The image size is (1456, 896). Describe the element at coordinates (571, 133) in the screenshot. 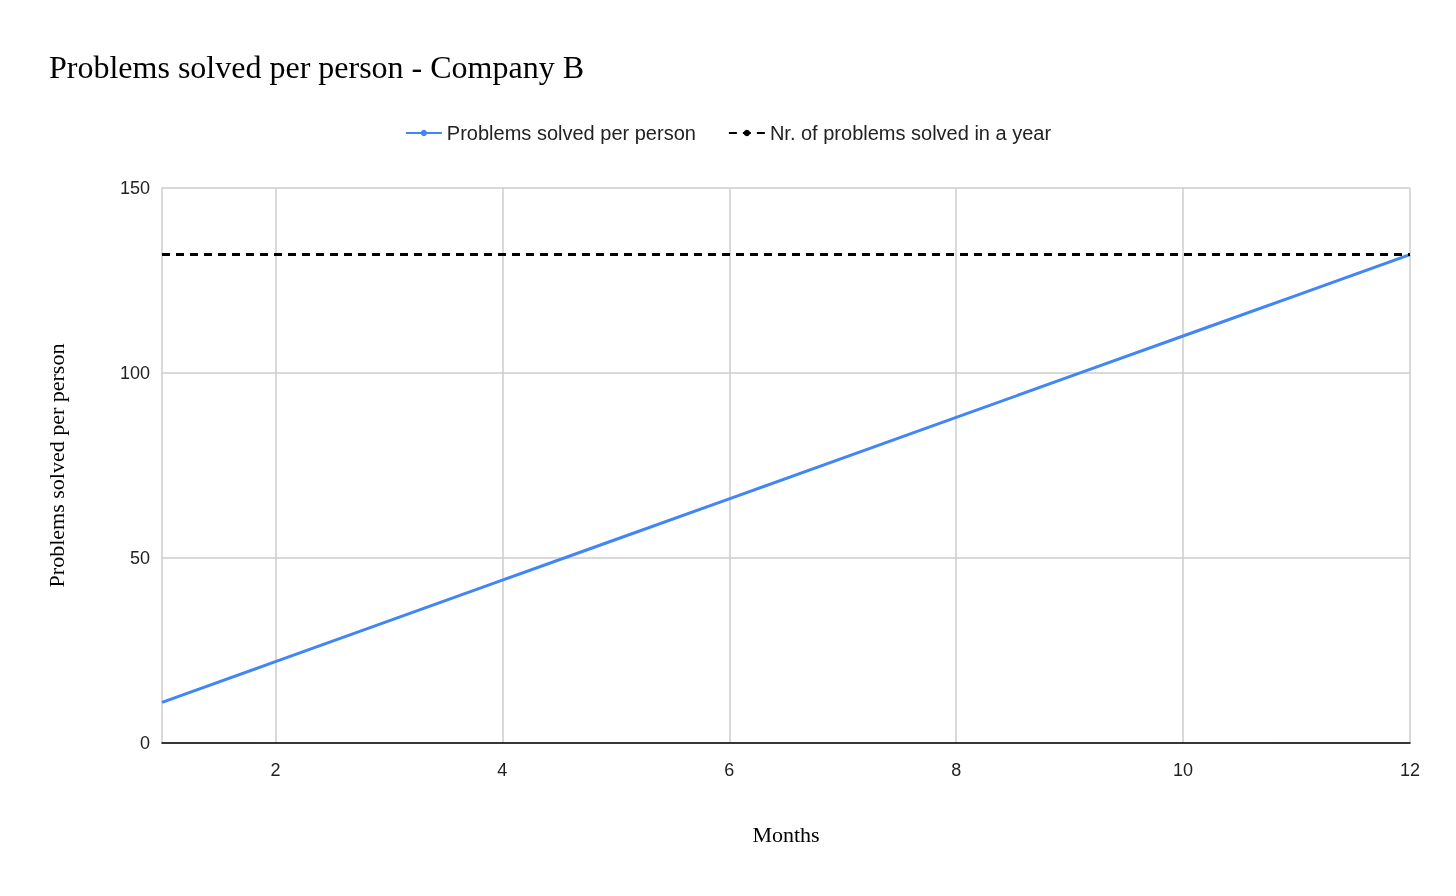

I see `legend-label: Problems solved per person` at that location.